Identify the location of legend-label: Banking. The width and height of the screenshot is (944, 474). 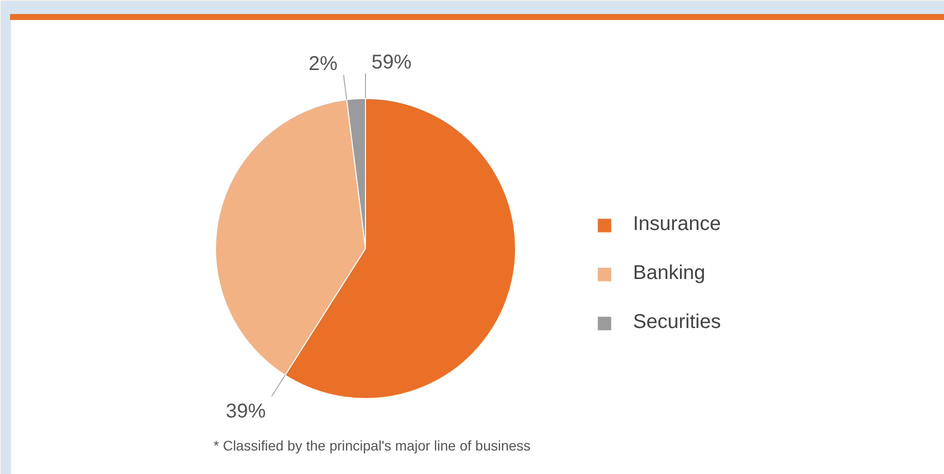
(669, 273).